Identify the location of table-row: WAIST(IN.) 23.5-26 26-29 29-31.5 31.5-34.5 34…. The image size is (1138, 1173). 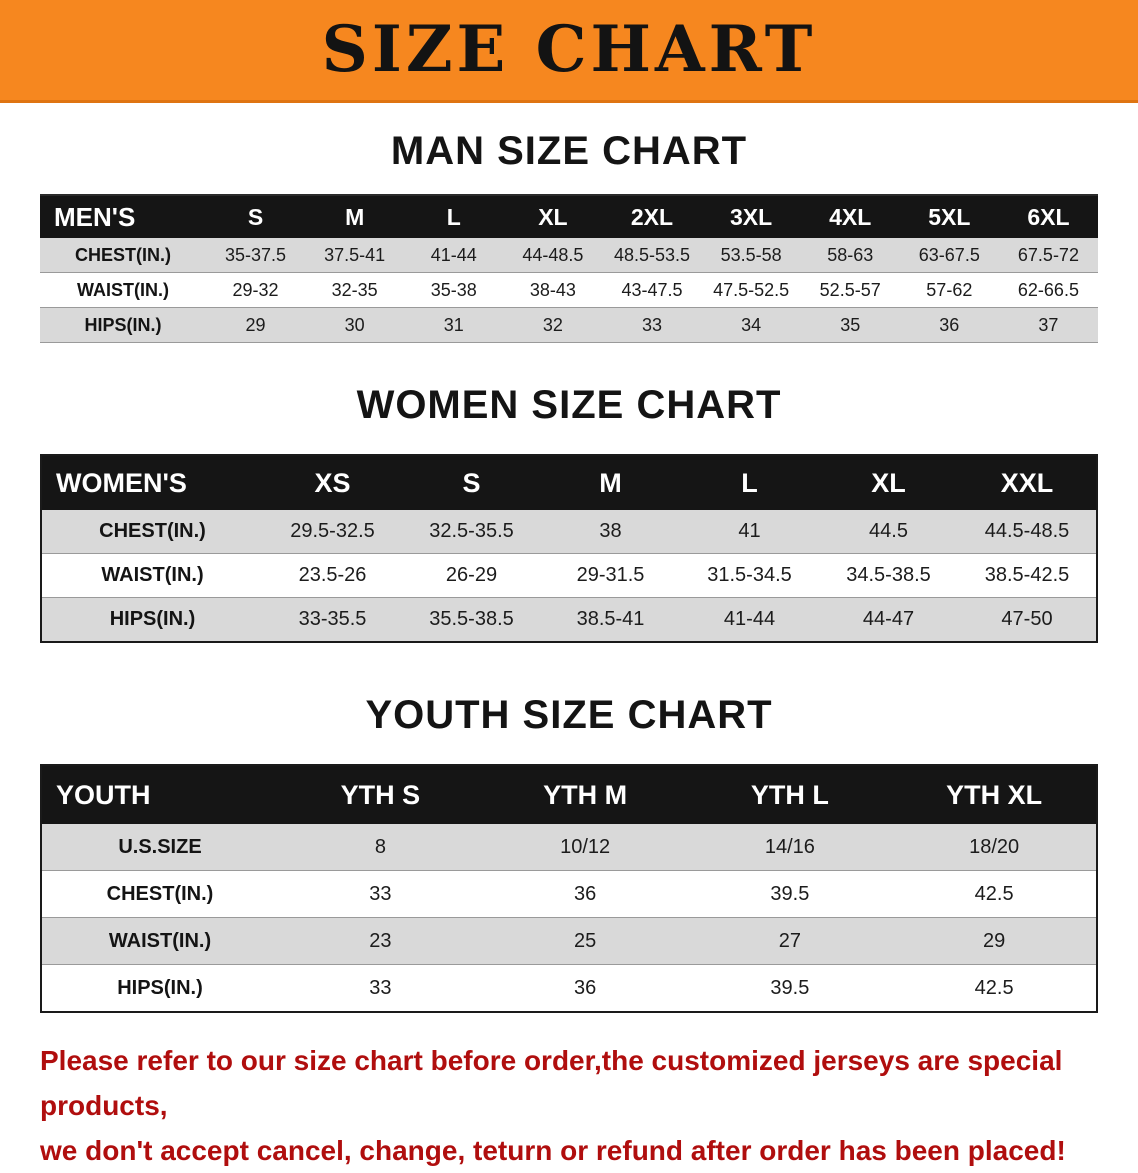
(569, 575).